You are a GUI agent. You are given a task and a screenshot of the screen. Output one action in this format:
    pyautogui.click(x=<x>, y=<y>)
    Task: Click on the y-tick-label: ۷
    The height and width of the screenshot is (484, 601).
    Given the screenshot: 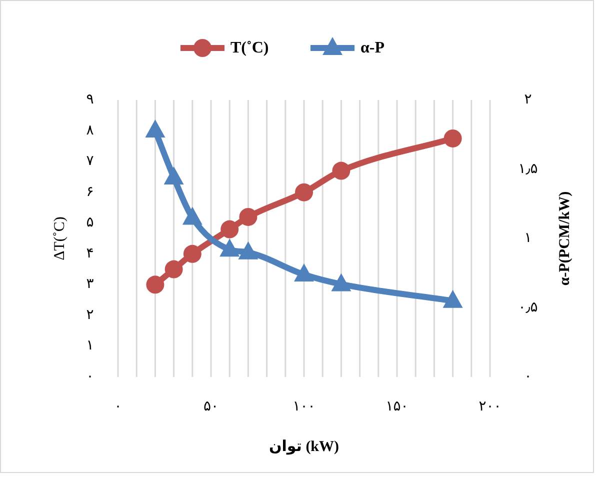 What is the action you would take?
    pyautogui.click(x=90, y=162)
    